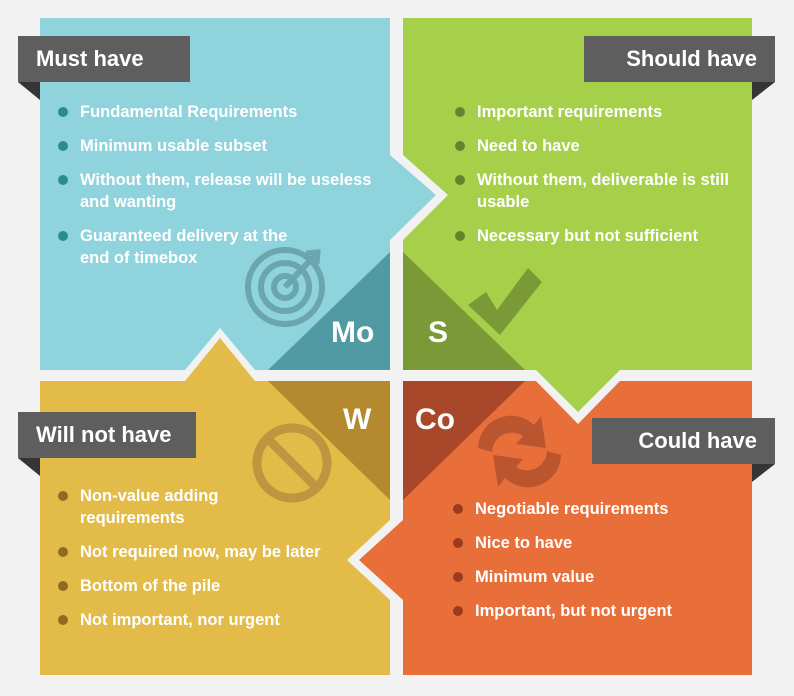  I want to click on list-item: Necessary but not sufficient, so click(605, 236).